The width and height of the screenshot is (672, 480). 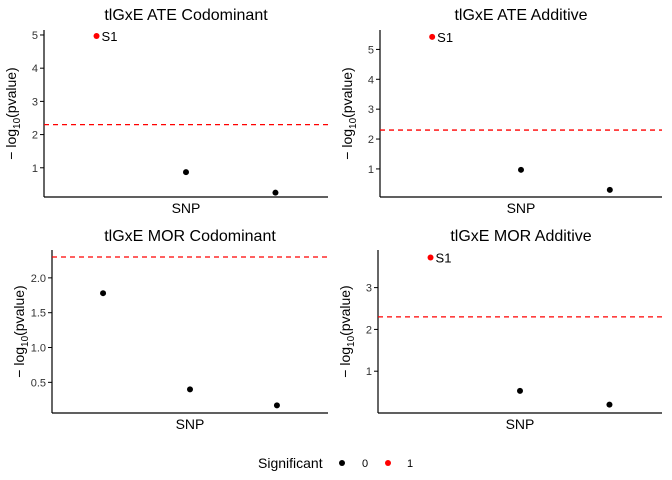 What do you see at coordinates (38, 314) in the screenshot?
I see `y-tick-label: 1.5` at bounding box center [38, 314].